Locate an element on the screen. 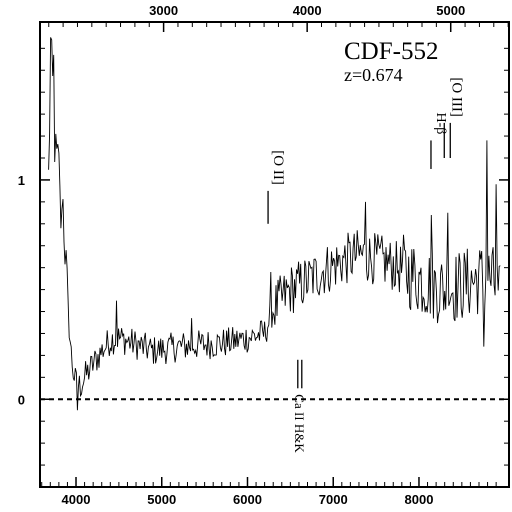 This screenshot has height=512, width=512. x-tick-label: 7000 is located at coordinates (333, 499).